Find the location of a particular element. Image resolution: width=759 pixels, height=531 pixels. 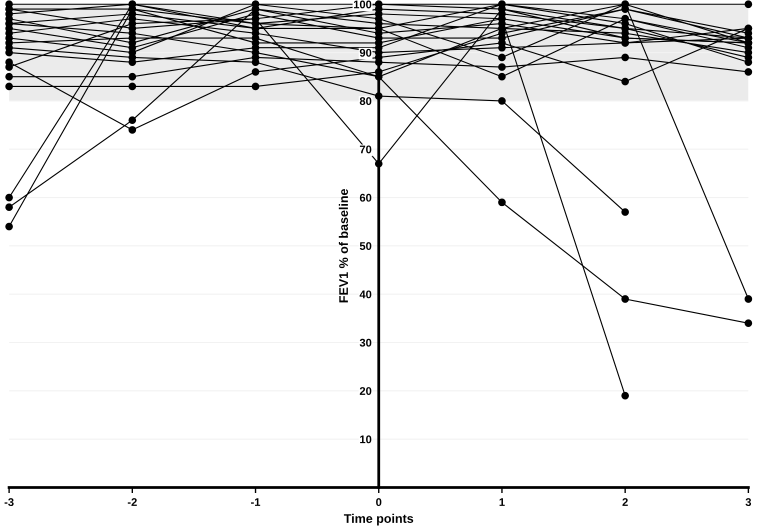

x-tick-label: 0 is located at coordinates (379, 502).